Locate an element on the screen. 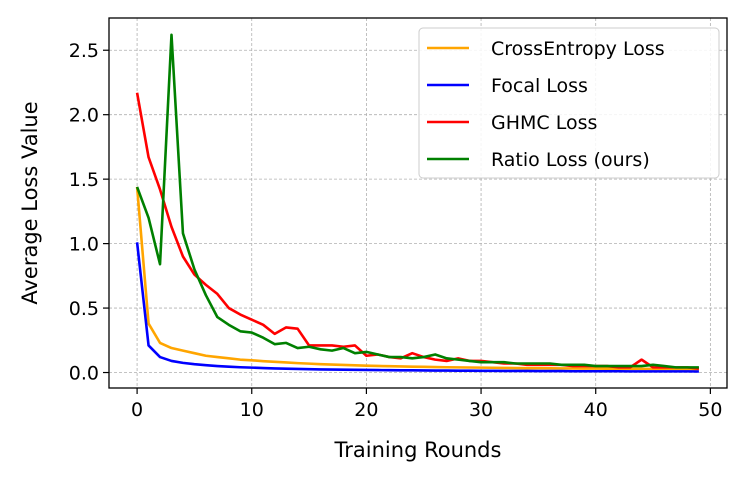 The width and height of the screenshot is (748, 478). y-tick-label: 1.0 is located at coordinates (84, 245).